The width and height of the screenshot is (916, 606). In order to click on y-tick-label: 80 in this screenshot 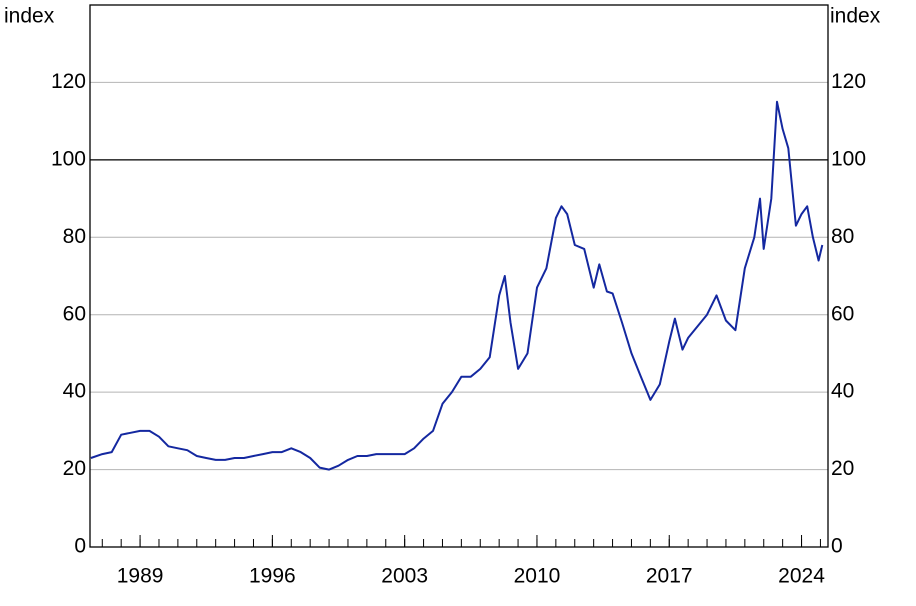, I will do `click(74, 236)`.